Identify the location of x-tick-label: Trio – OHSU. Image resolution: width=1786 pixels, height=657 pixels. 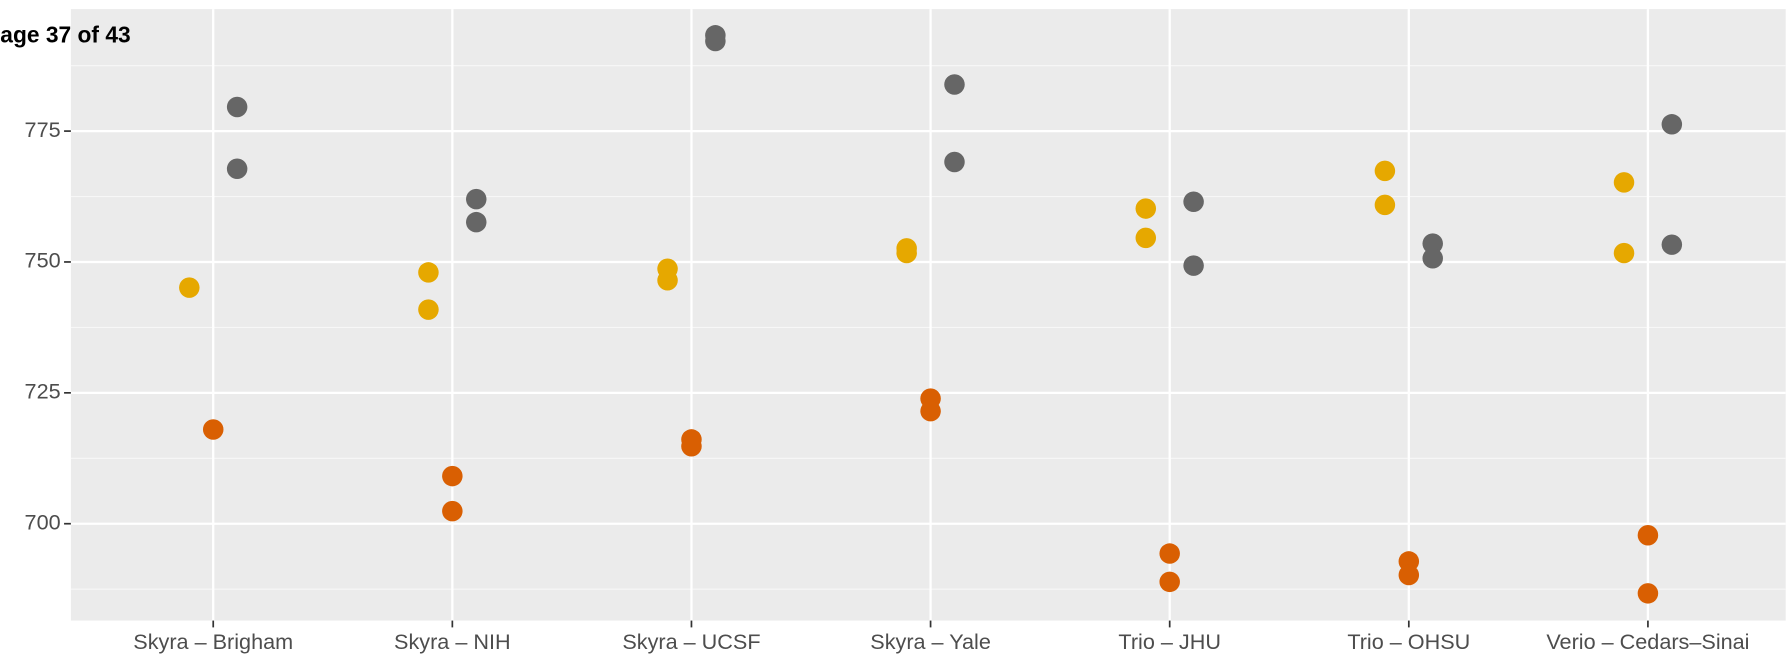
(1408, 641).